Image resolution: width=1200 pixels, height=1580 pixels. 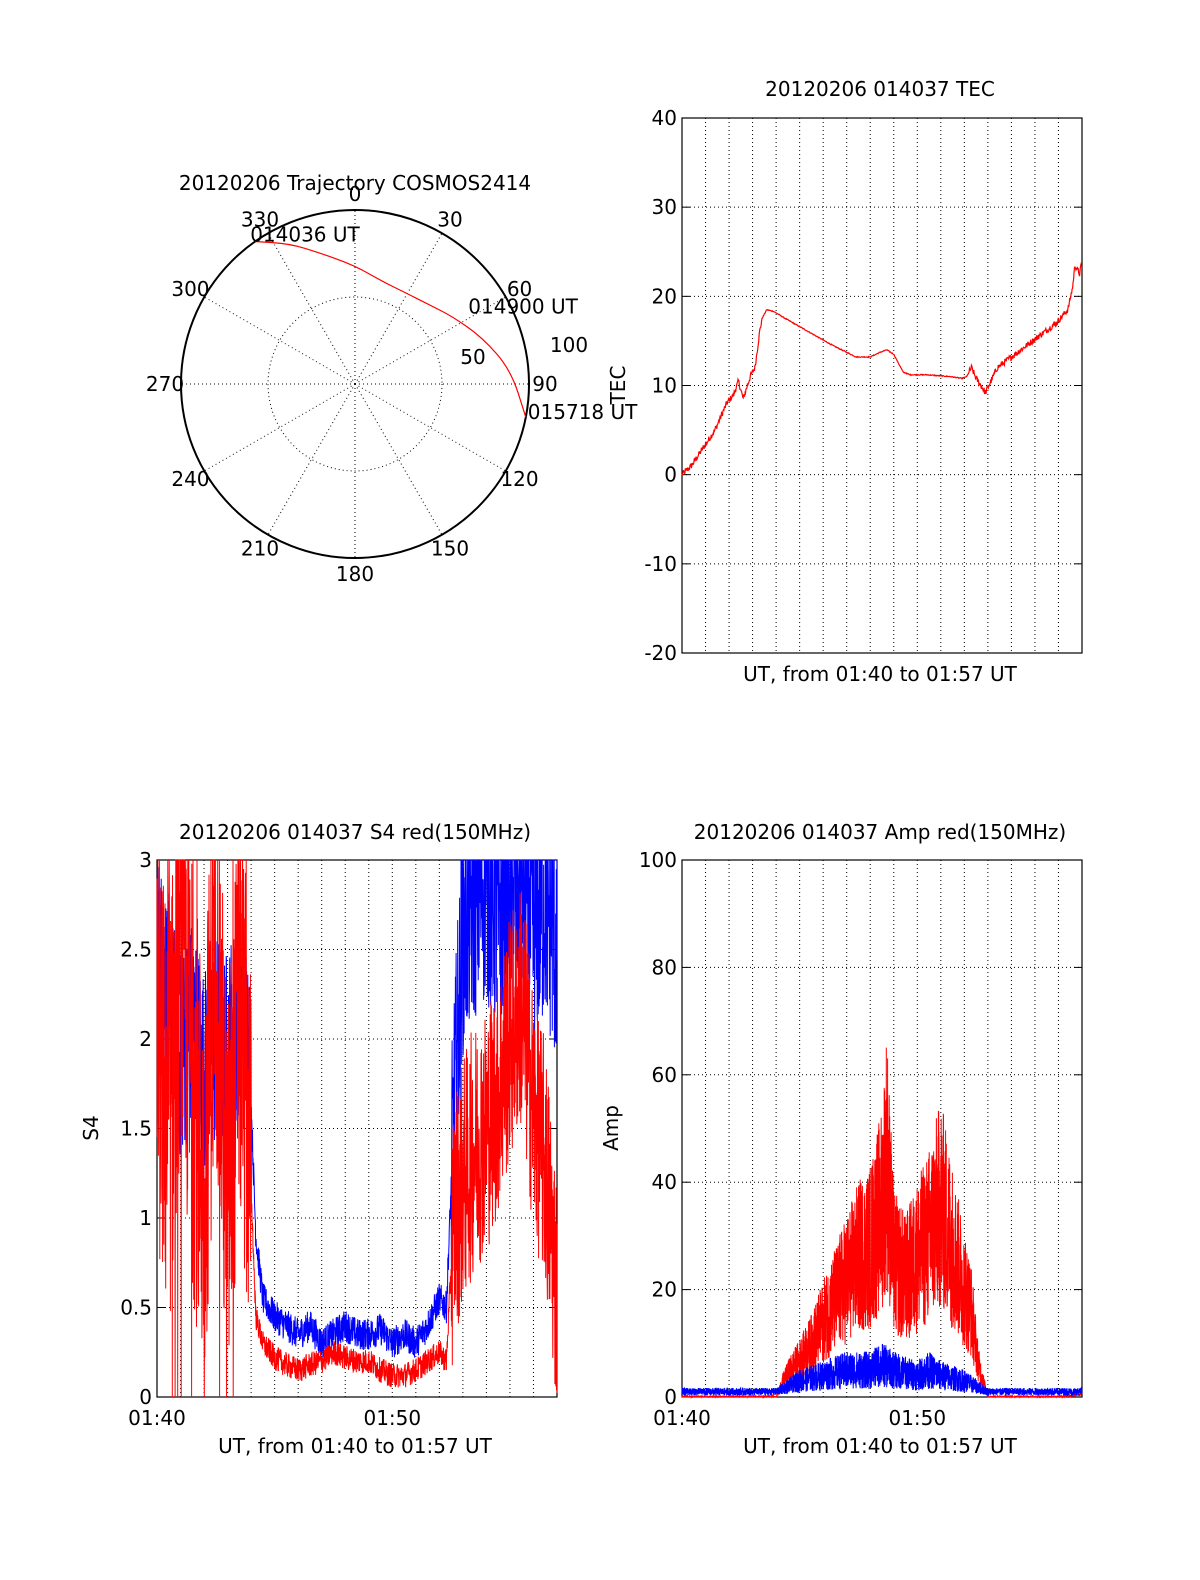 What do you see at coordinates (880, 674) in the screenshot?
I see `tec-xlabel: UT, from 01:40 to 01:57 UT` at bounding box center [880, 674].